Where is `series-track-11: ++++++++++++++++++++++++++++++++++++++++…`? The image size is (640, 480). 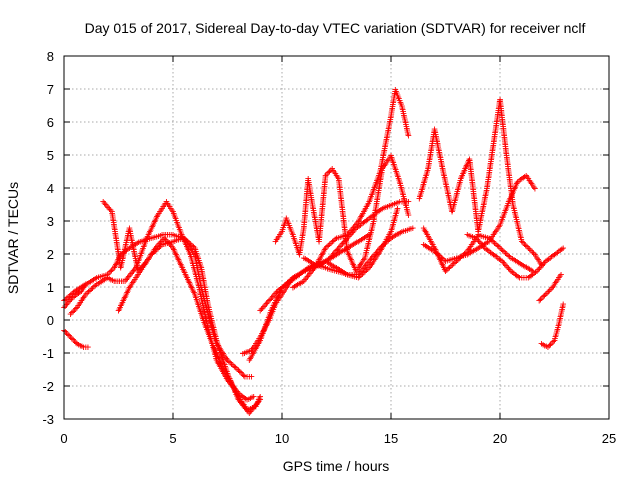 series-track-11: ++++++++++++++++++++++++++++++++++++++++… is located at coordinates (351, 188).